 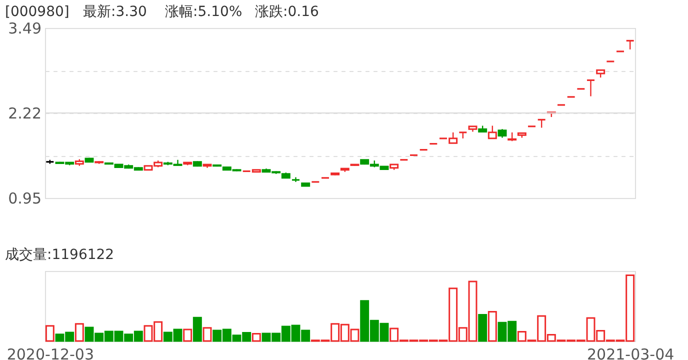 I want to click on text: 涨跌:0.16, so click(x=287, y=12).